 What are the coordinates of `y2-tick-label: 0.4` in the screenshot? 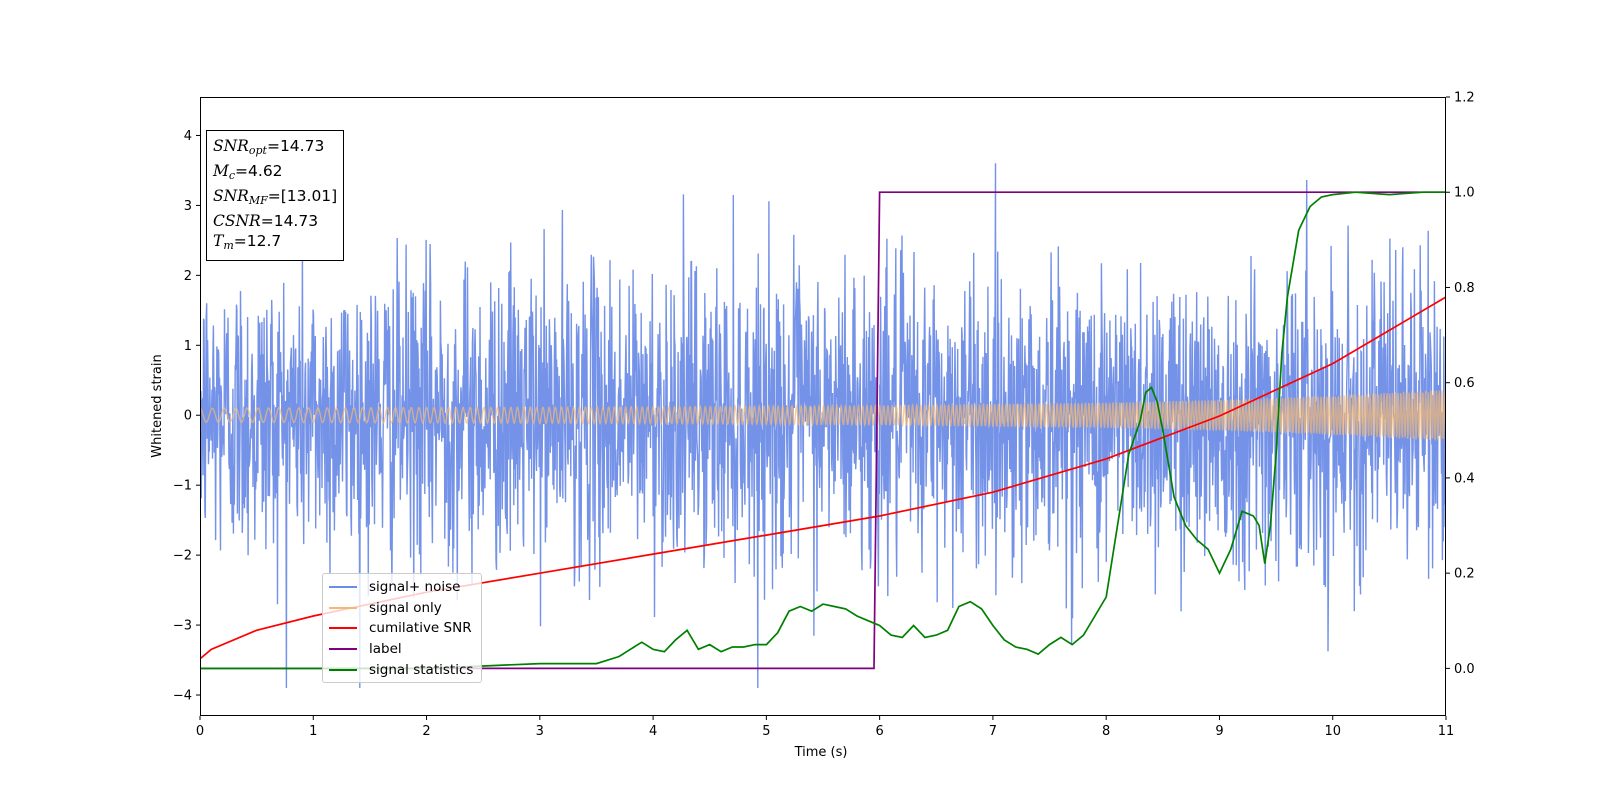 It's located at (1464, 478).